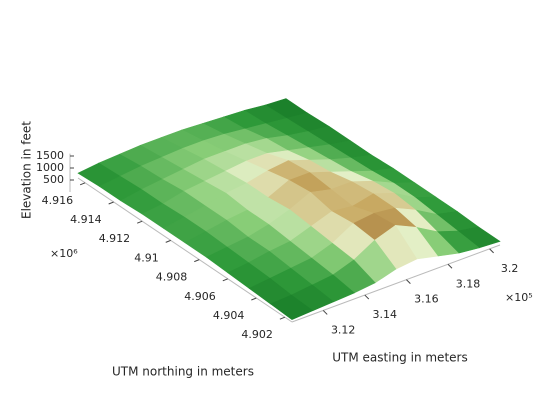 The width and height of the screenshot is (560, 420). Describe the element at coordinates (183, 372) in the screenshot. I see `y-axis-label: UTM northing in meters` at that location.